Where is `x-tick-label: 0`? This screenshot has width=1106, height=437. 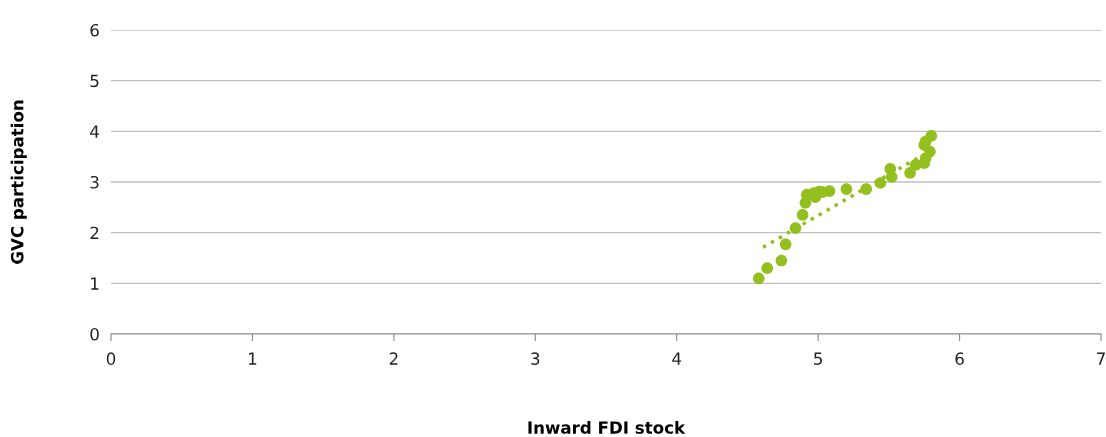
x-tick-label: 0 is located at coordinates (111, 358).